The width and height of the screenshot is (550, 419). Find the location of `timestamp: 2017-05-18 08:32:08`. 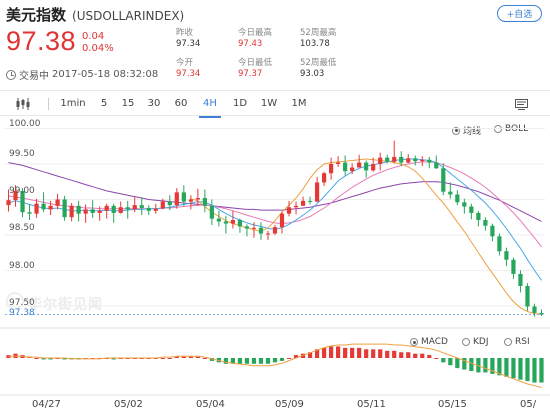

timestamp: 2017-05-18 08:32:08 is located at coordinates (105, 74).